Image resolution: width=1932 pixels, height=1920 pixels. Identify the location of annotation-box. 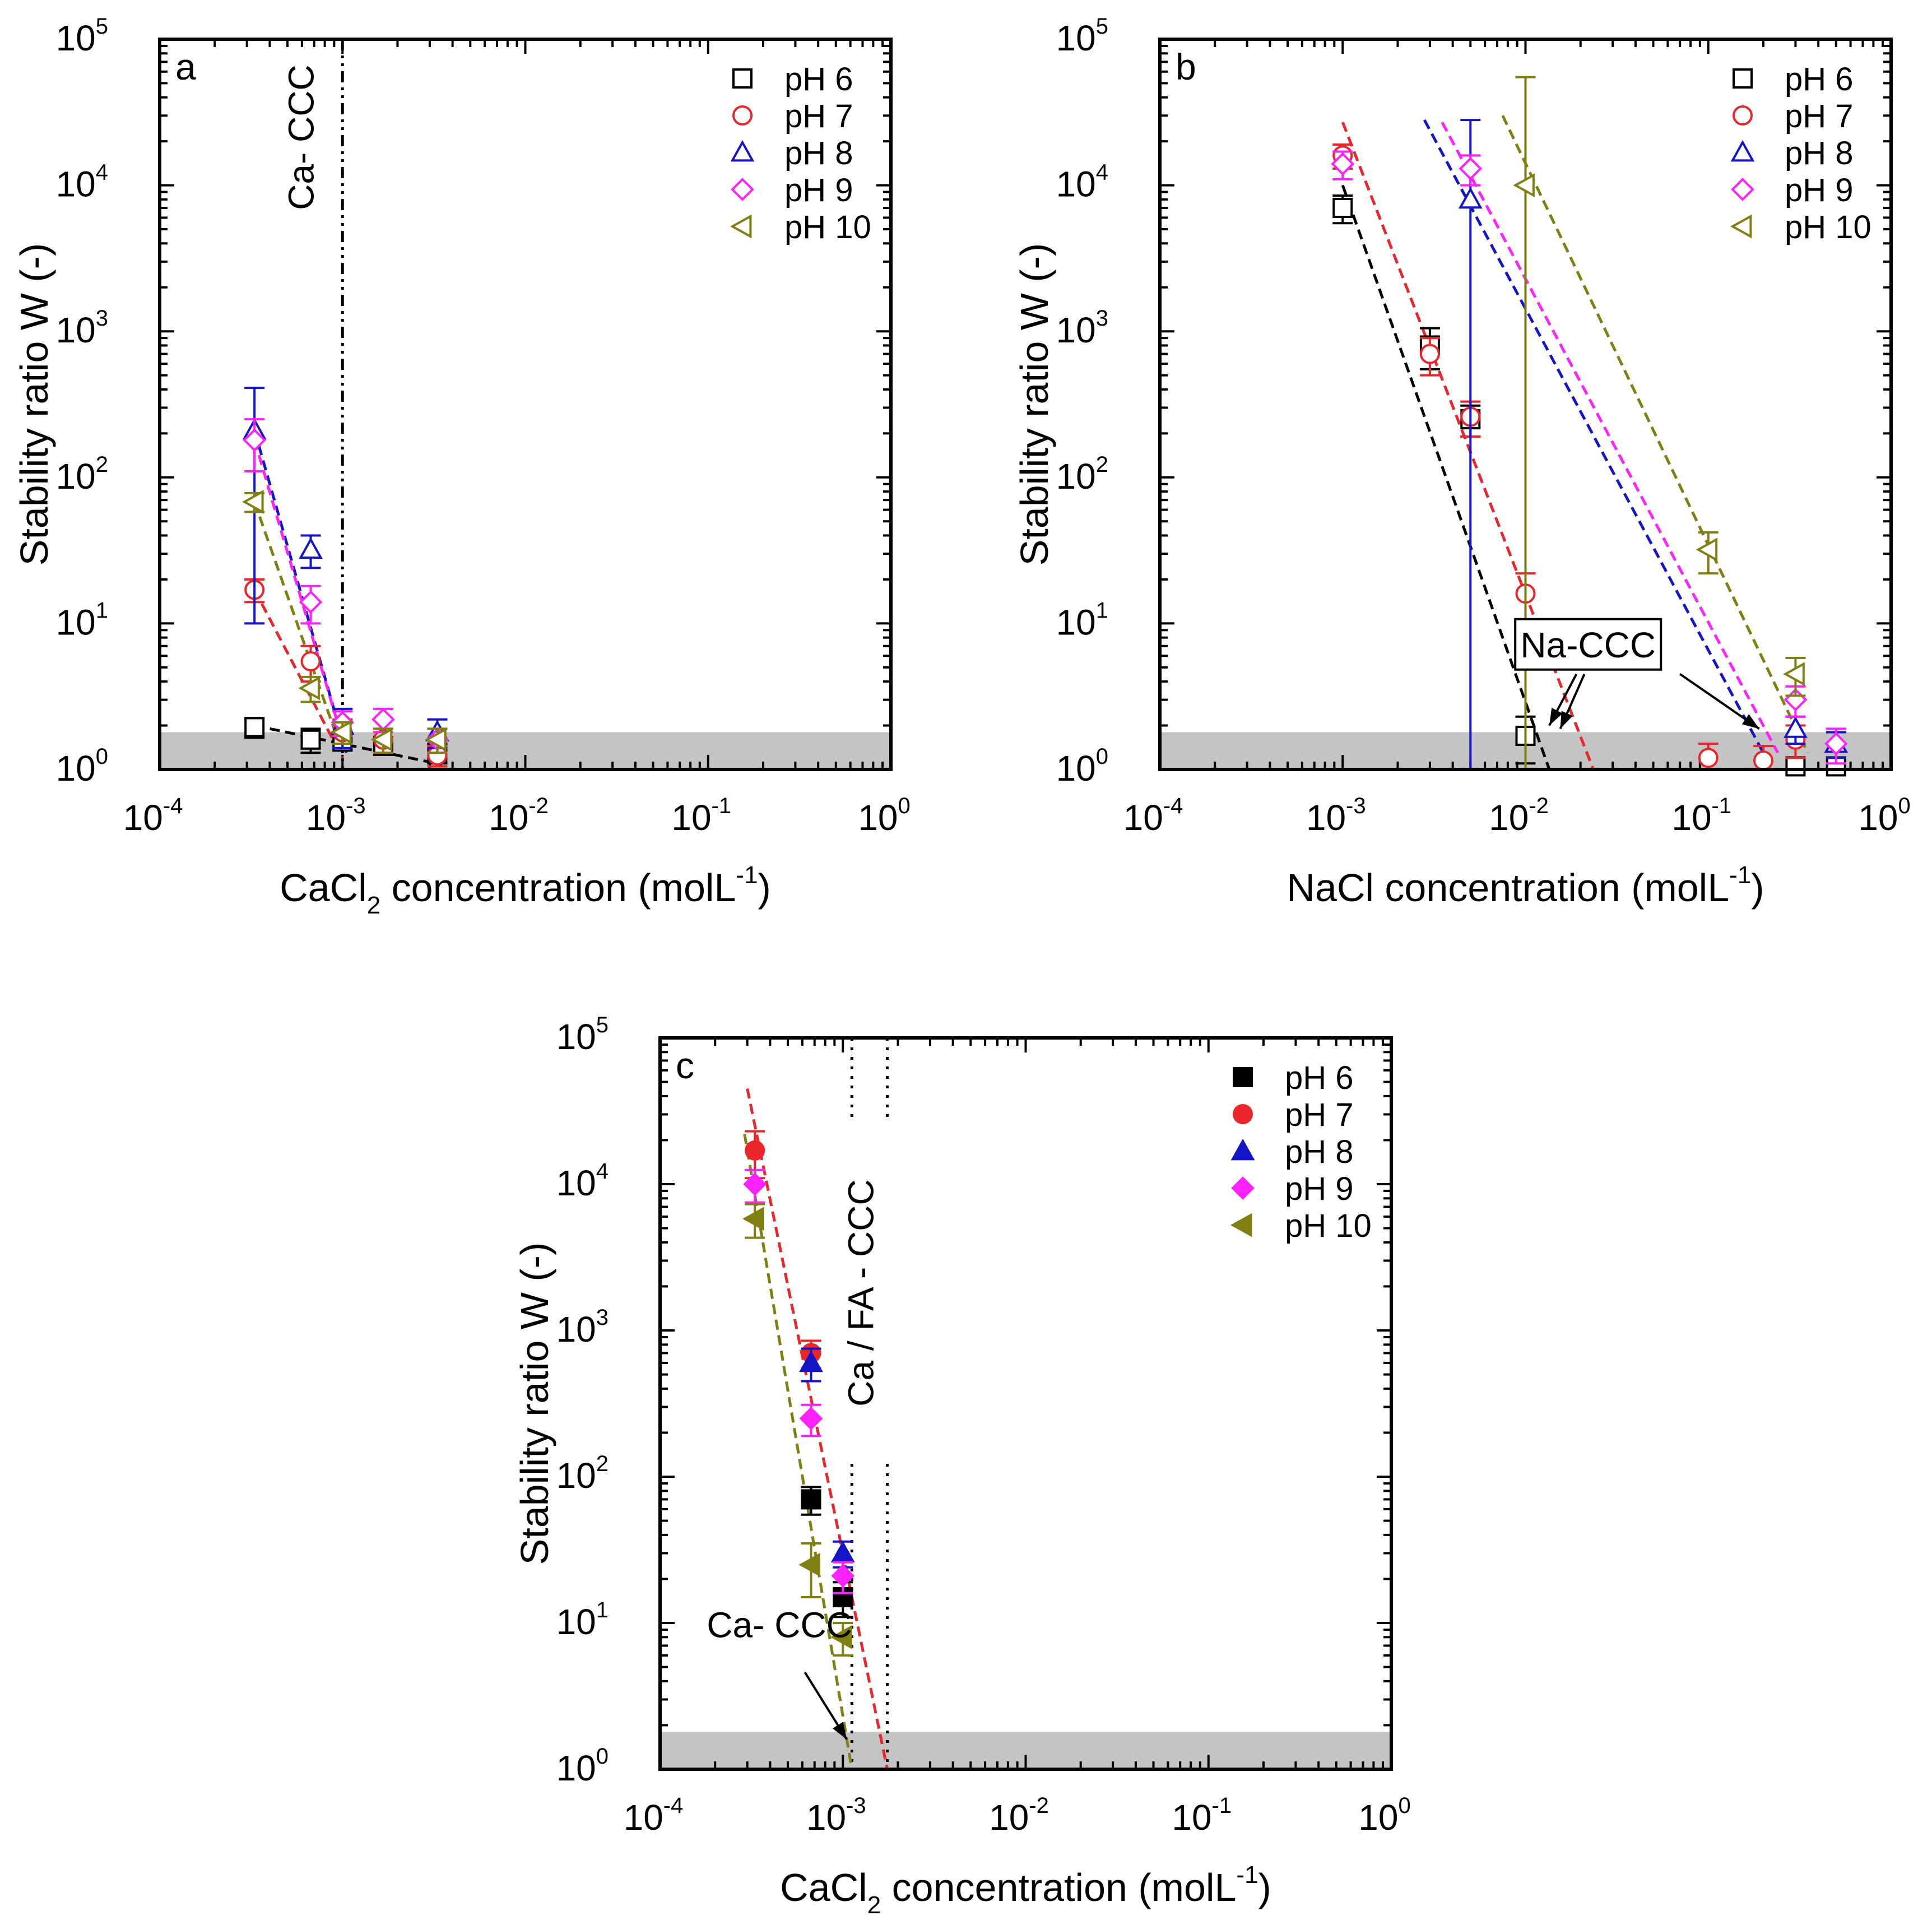
(1588, 645).